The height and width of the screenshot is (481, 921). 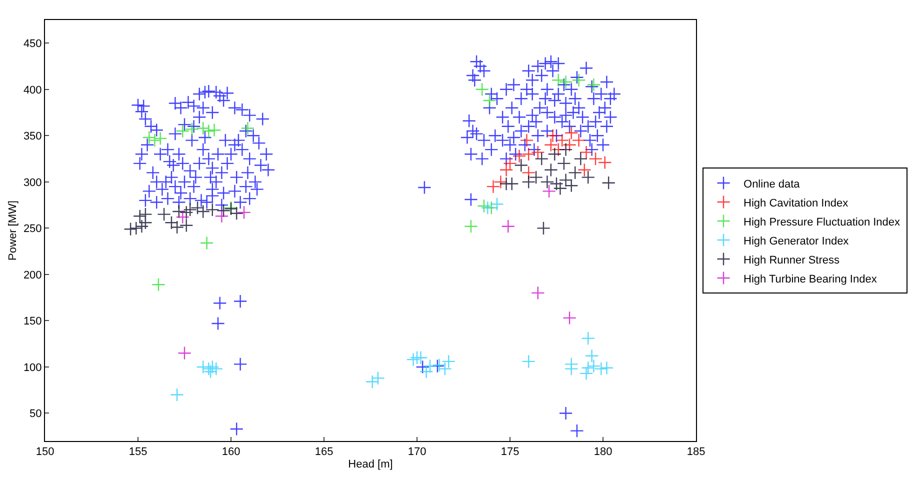 I want to click on y-tick-label: 100, so click(x=32, y=368).